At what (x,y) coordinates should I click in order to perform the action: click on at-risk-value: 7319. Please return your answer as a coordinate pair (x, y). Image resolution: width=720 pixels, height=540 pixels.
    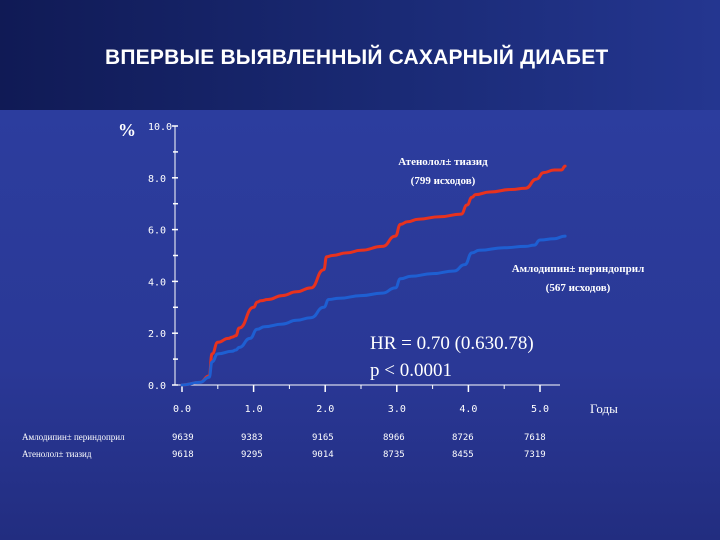
    Looking at the image, I should click on (535, 455).